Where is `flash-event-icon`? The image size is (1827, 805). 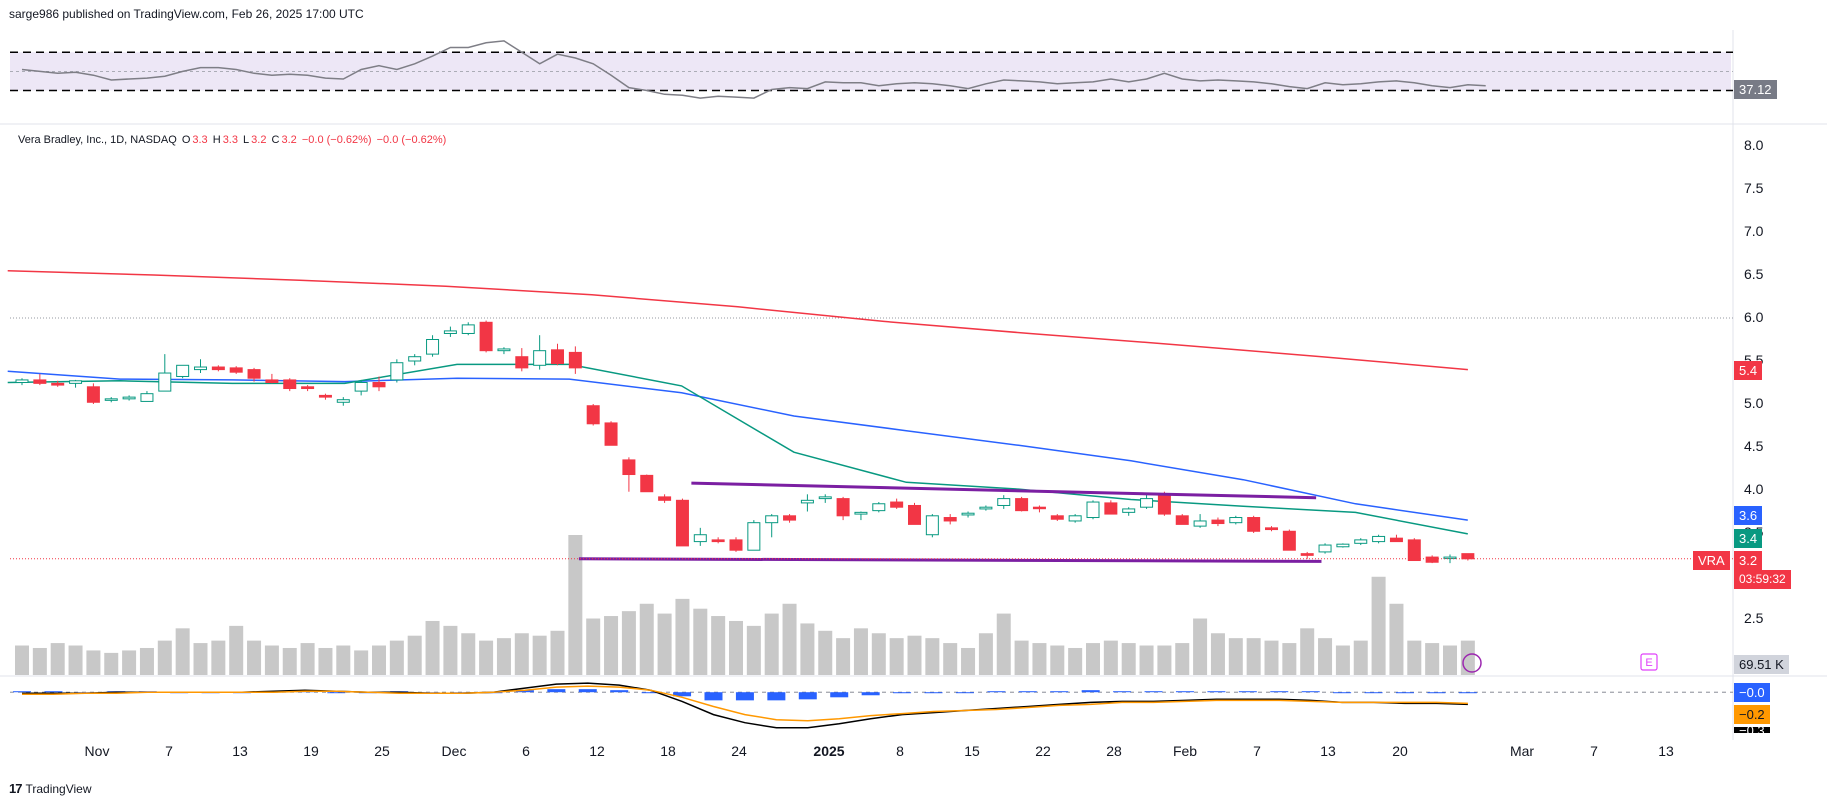
flash-event-icon is located at coordinates (1472, 663).